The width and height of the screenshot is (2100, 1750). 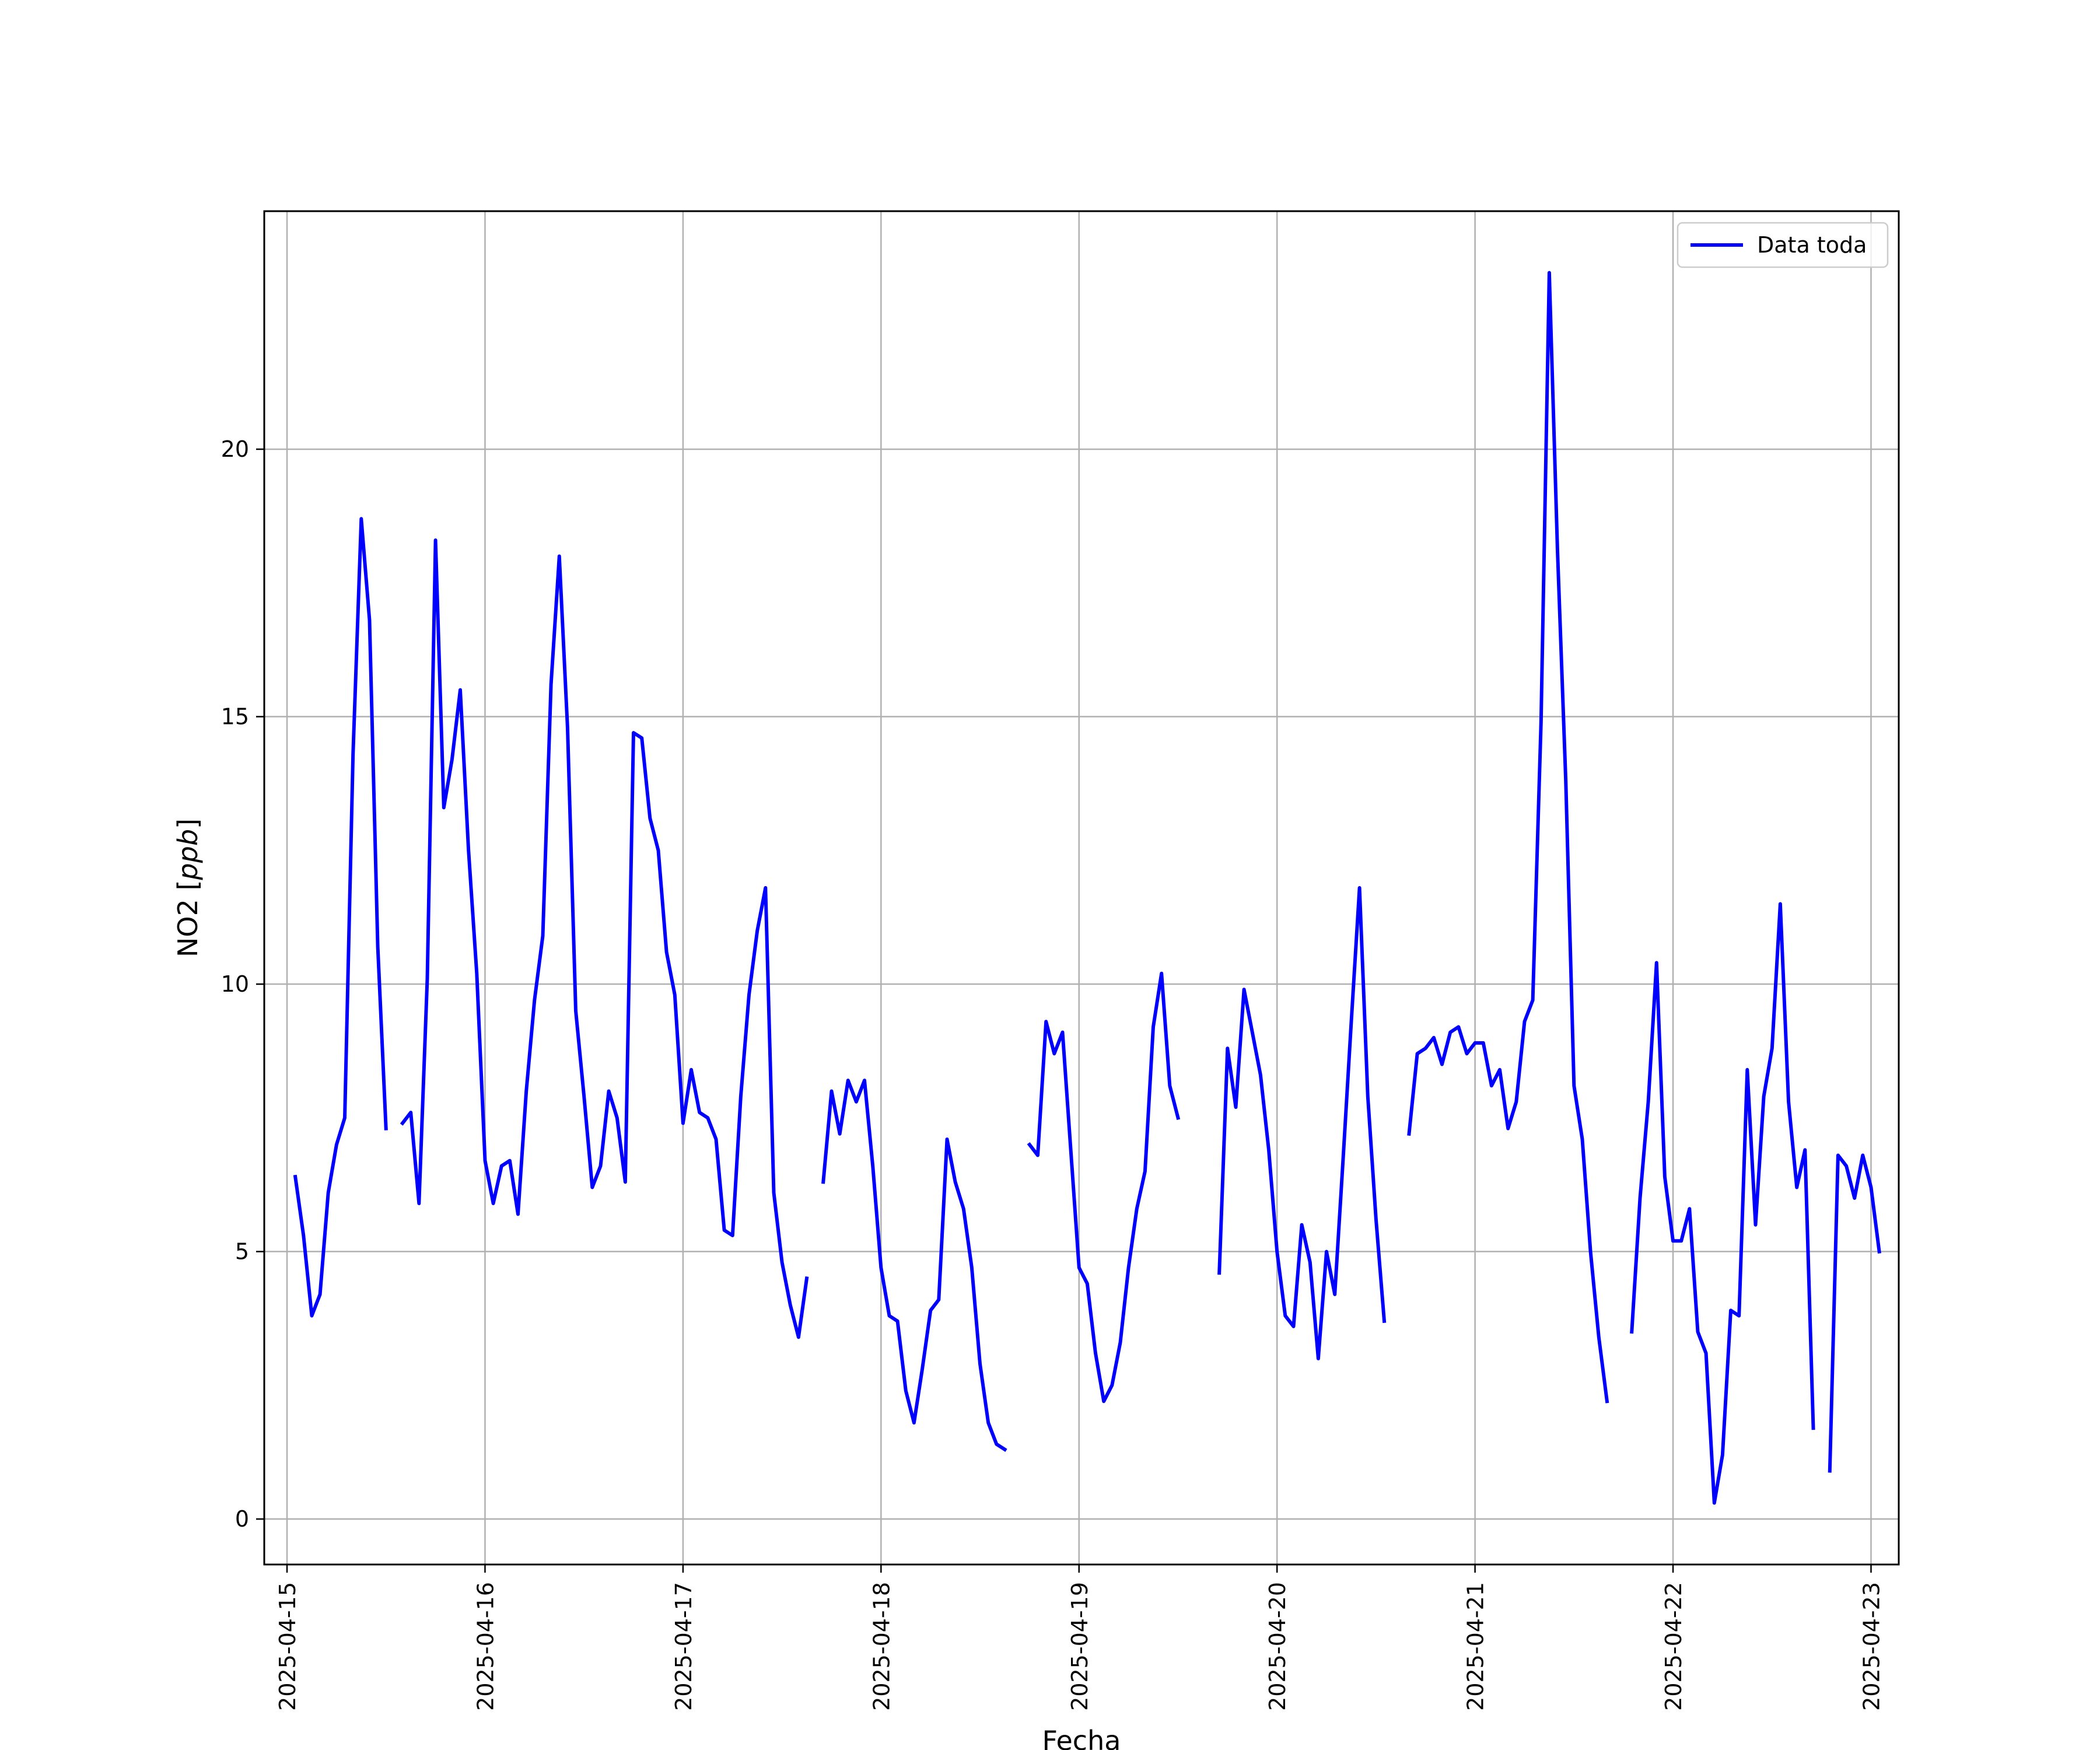 What do you see at coordinates (235, 984) in the screenshot?
I see `y-tick-label: 10` at bounding box center [235, 984].